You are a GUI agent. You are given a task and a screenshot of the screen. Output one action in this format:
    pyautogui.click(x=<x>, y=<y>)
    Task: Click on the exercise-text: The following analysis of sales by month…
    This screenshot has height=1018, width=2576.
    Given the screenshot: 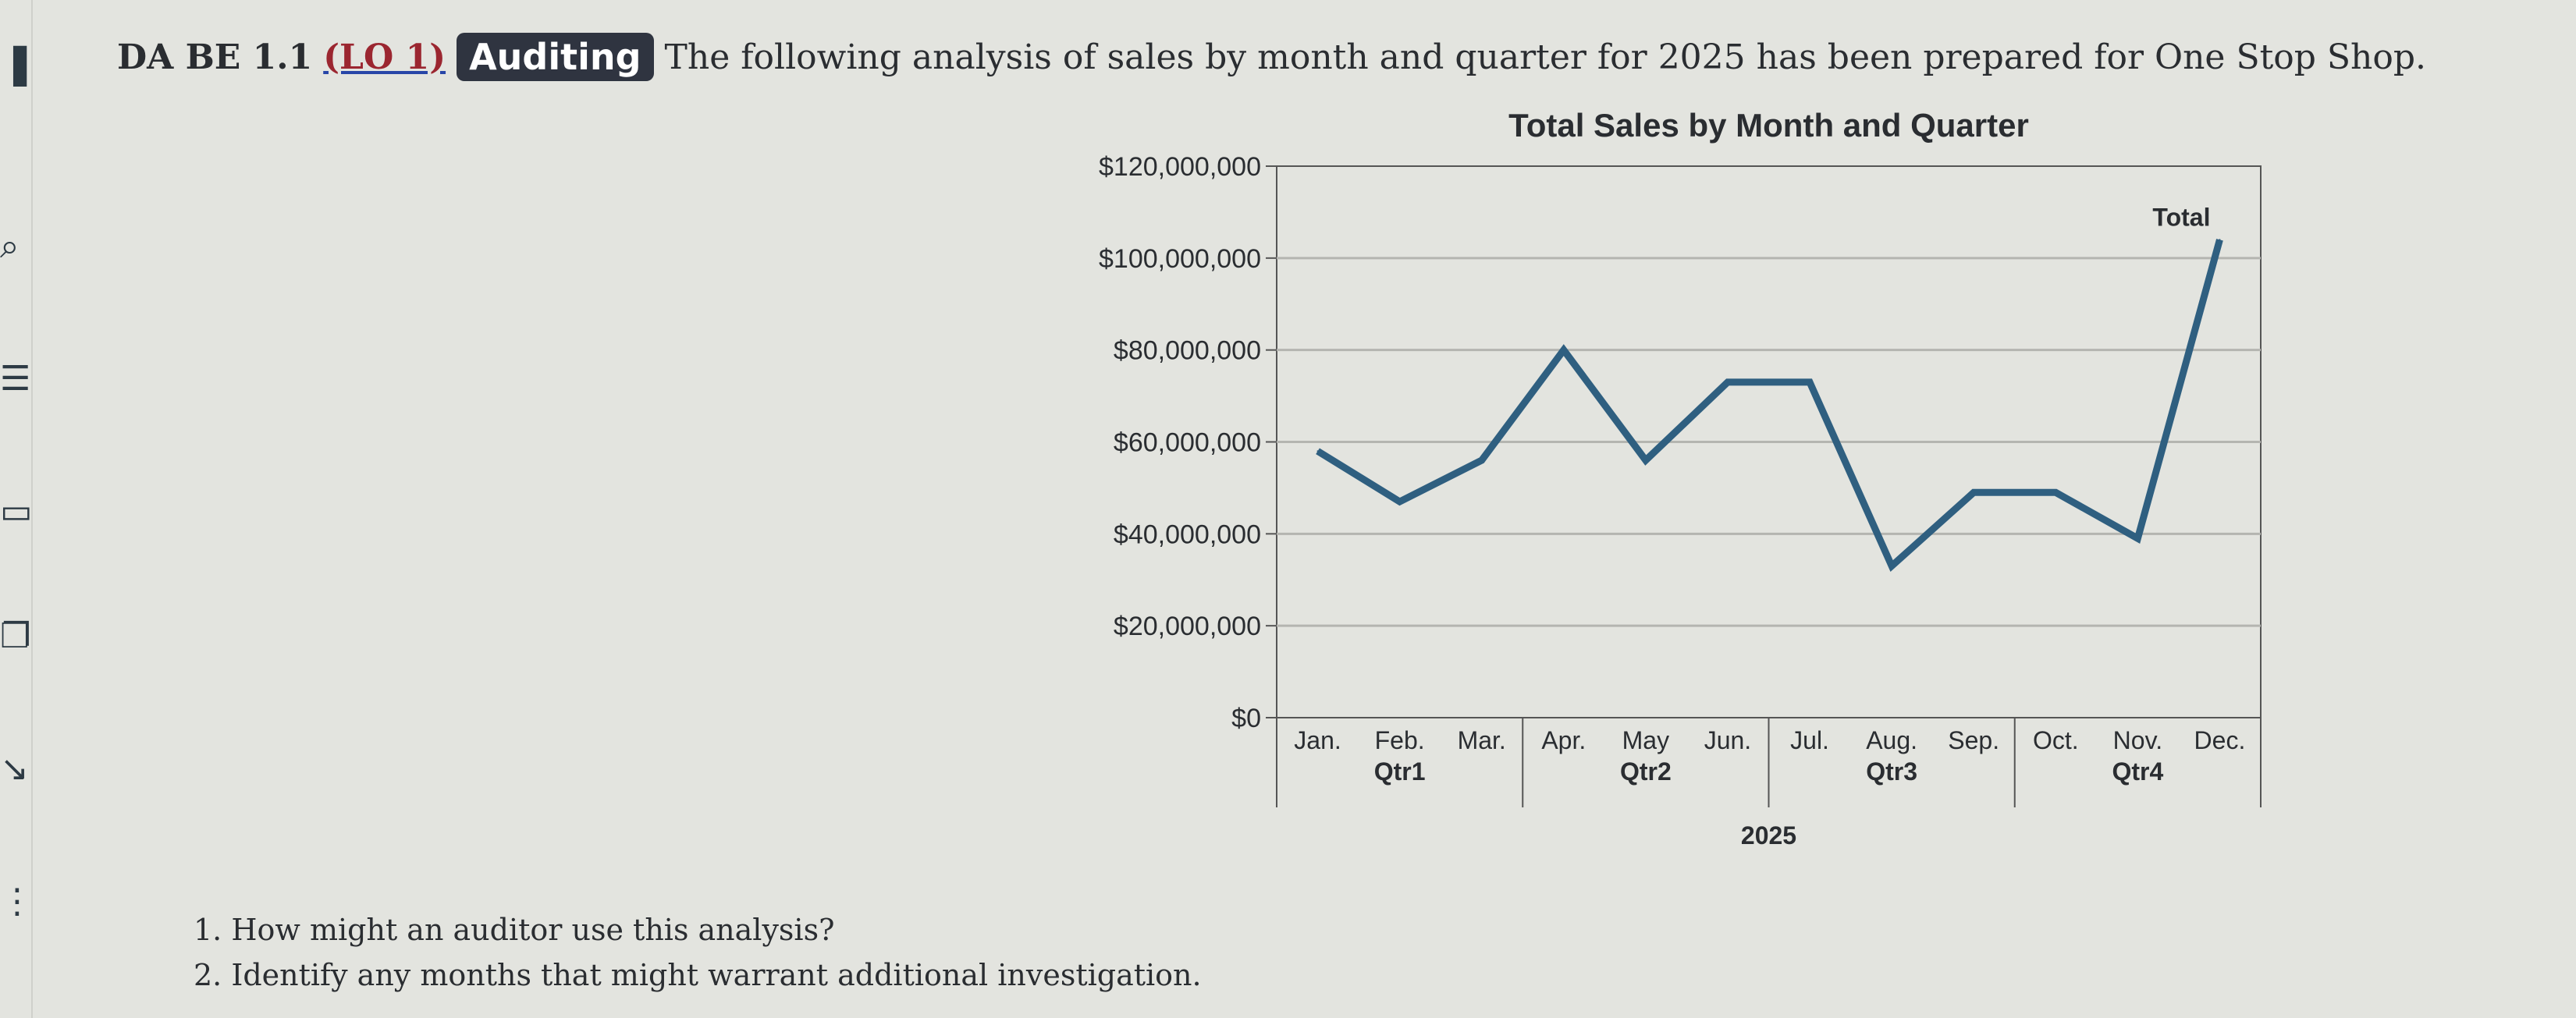 What is the action you would take?
    pyautogui.click(x=1545, y=57)
    